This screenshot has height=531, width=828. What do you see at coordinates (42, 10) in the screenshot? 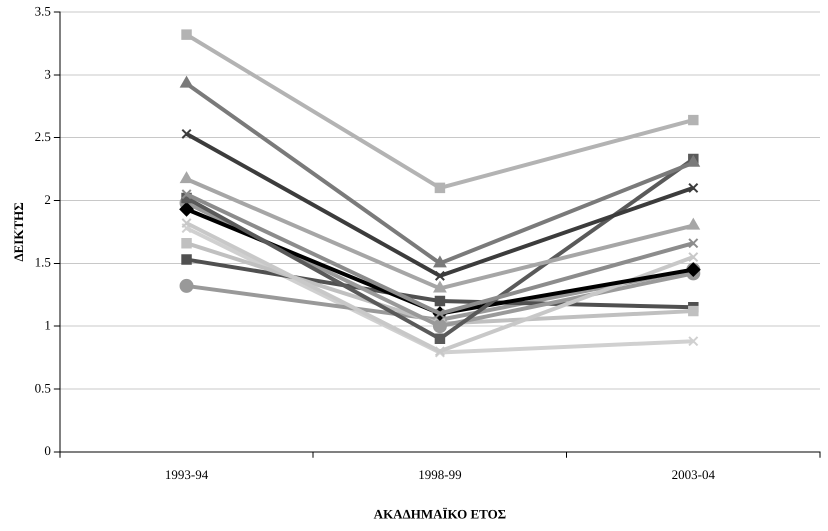
I see `y-tick-label: 3.5` at bounding box center [42, 10].